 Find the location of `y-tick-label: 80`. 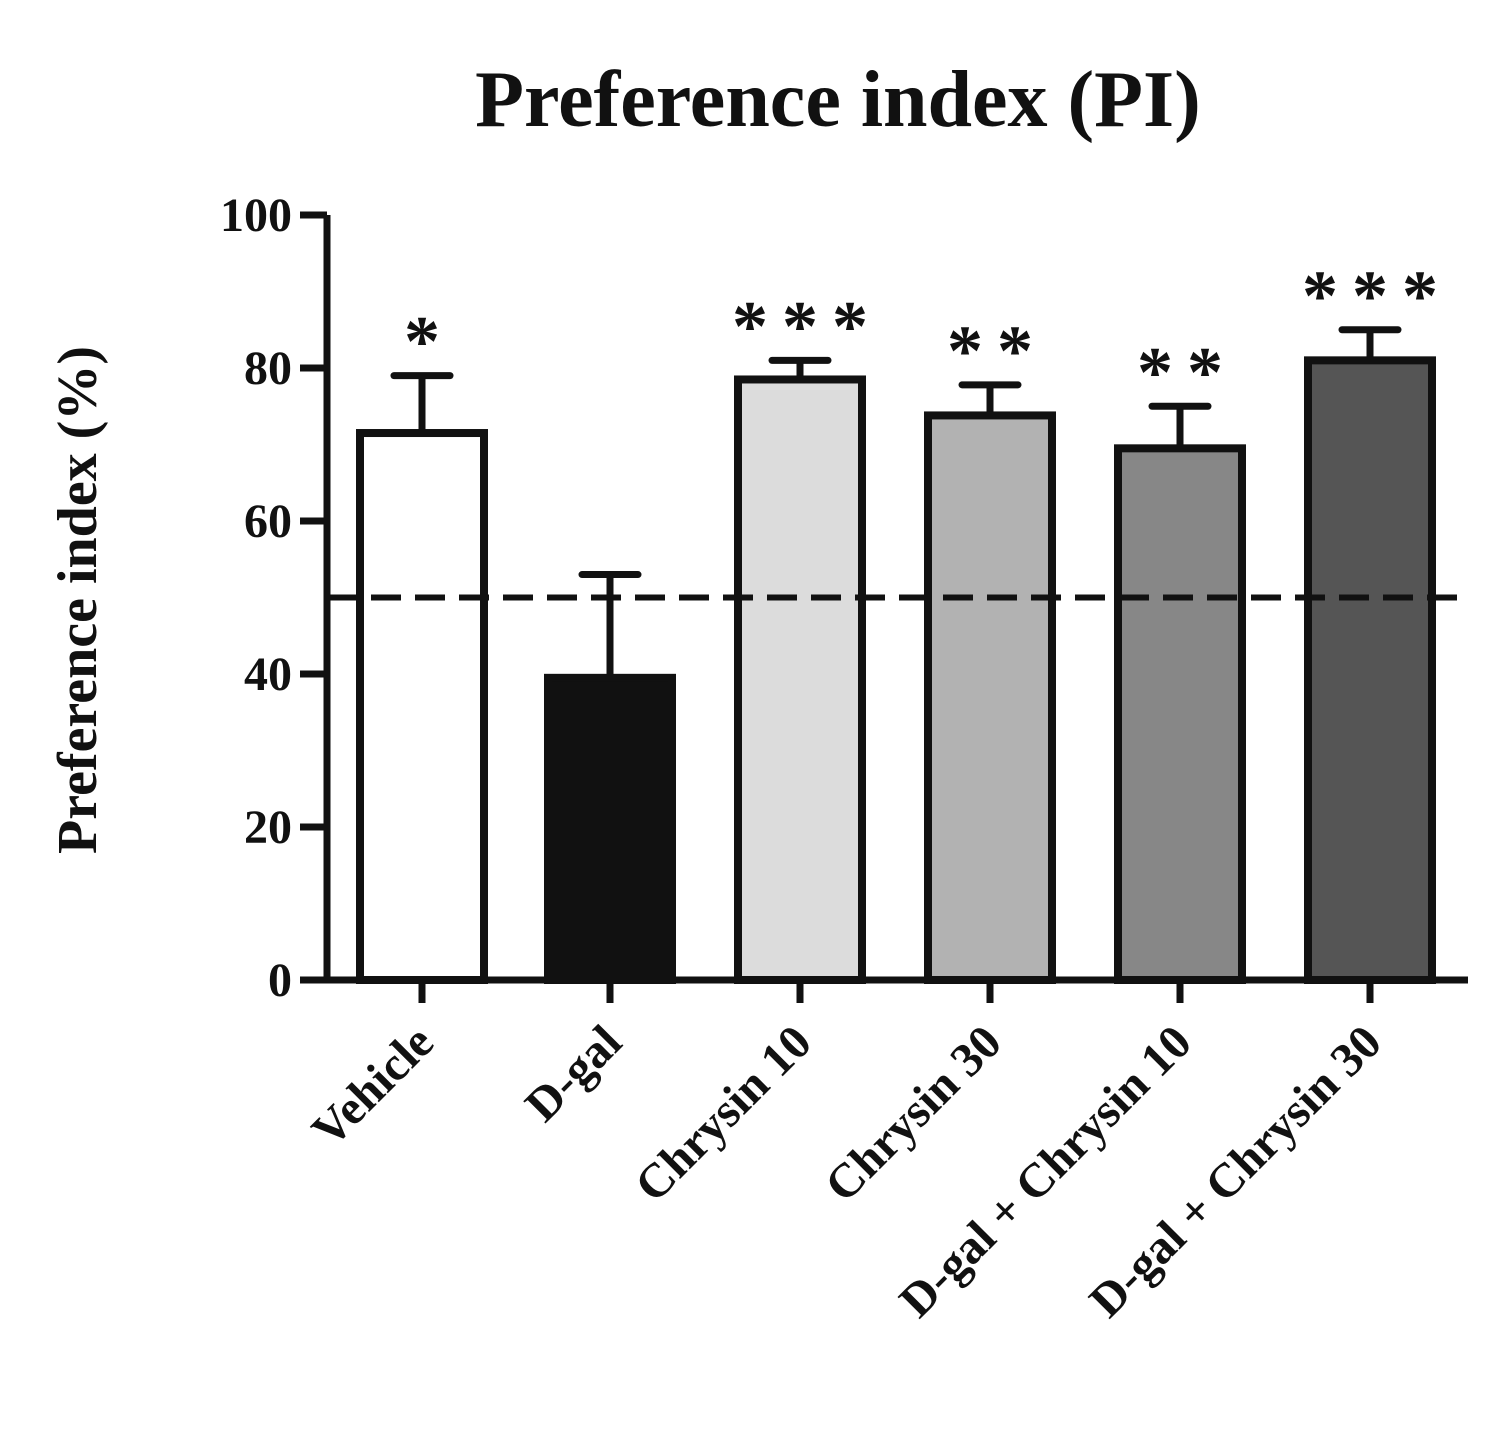

y-tick-label: 80 is located at coordinates (268, 368).